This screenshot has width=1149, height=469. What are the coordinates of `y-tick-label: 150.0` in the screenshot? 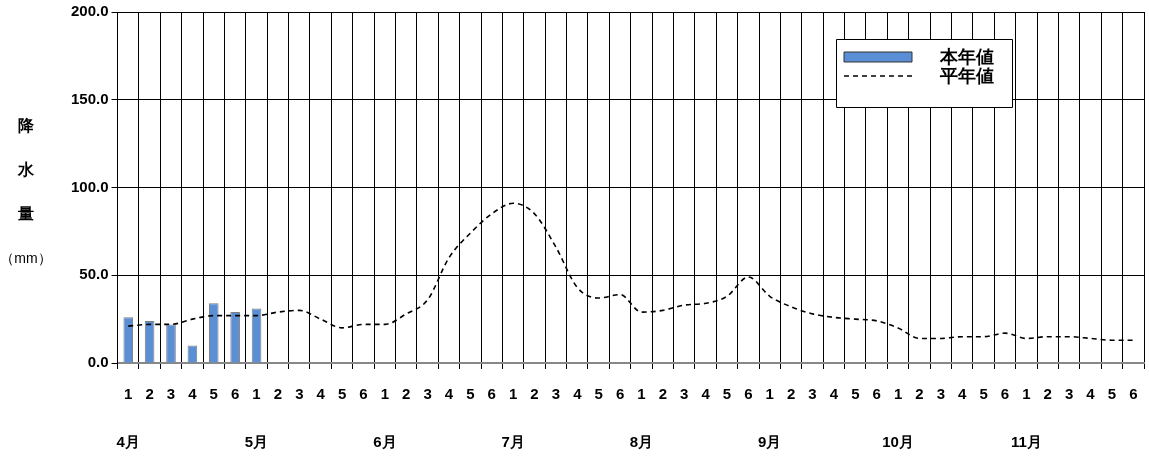 It's located at (89, 98).